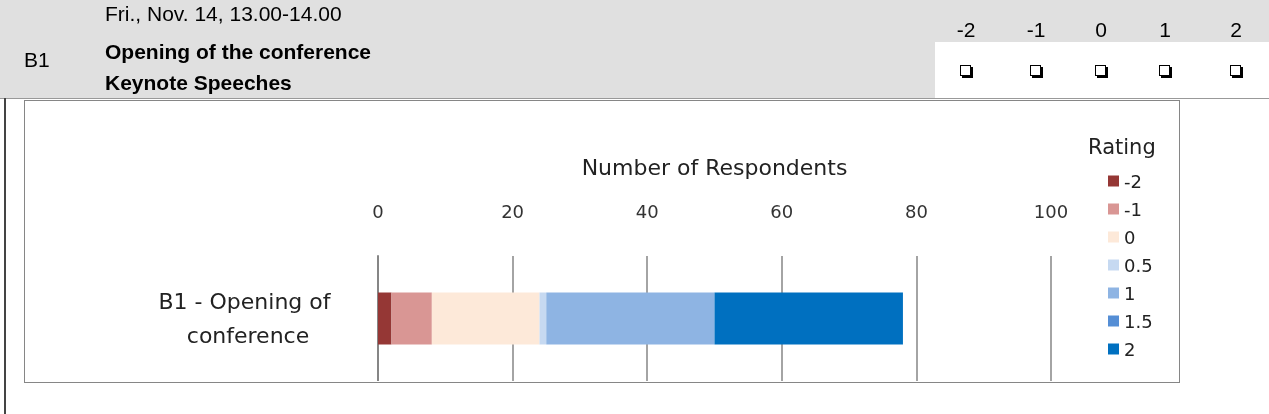 The height and width of the screenshot is (414, 1269). What do you see at coordinates (1122, 147) in the screenshot?
I see `legend-title: Rating` at bounding box center [1122, 147].